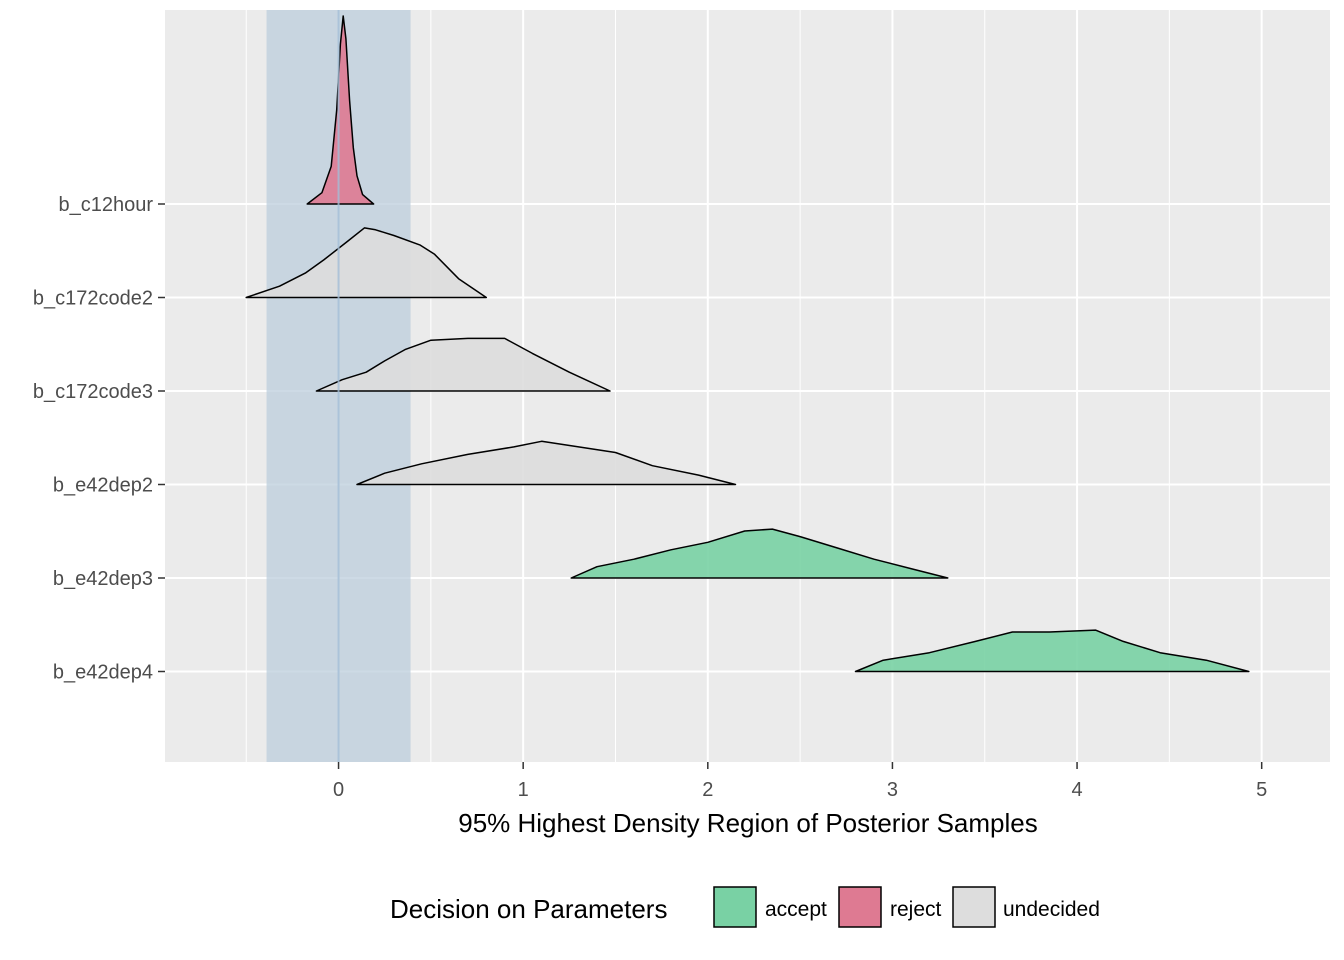 The width and height of the screenshot is (1344, 960). I want to click on x-tick-label: 4, so click(1076, 790).